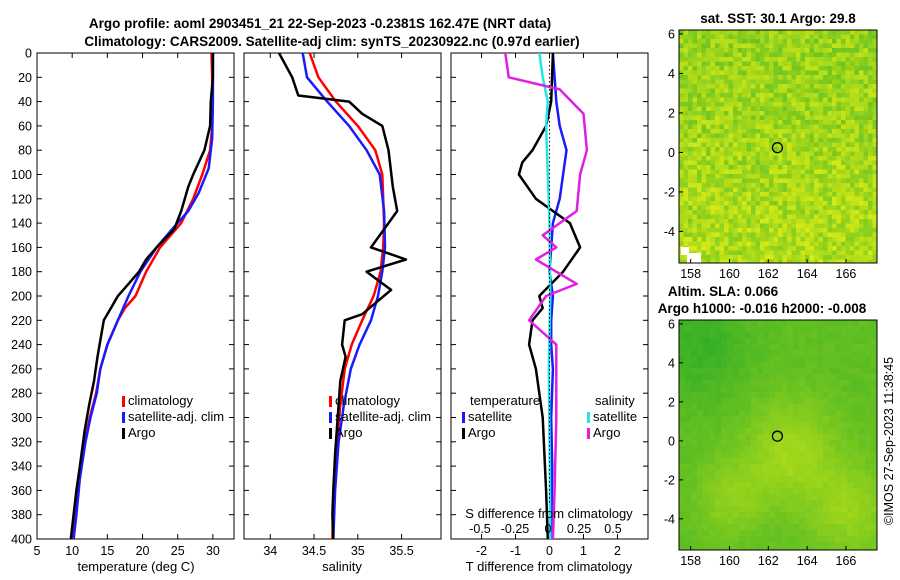  What do you see at coordinates (344, 296) in the screenshot?
I see `series-line-satellite-adj-clim` at bounding box center [344, 296].